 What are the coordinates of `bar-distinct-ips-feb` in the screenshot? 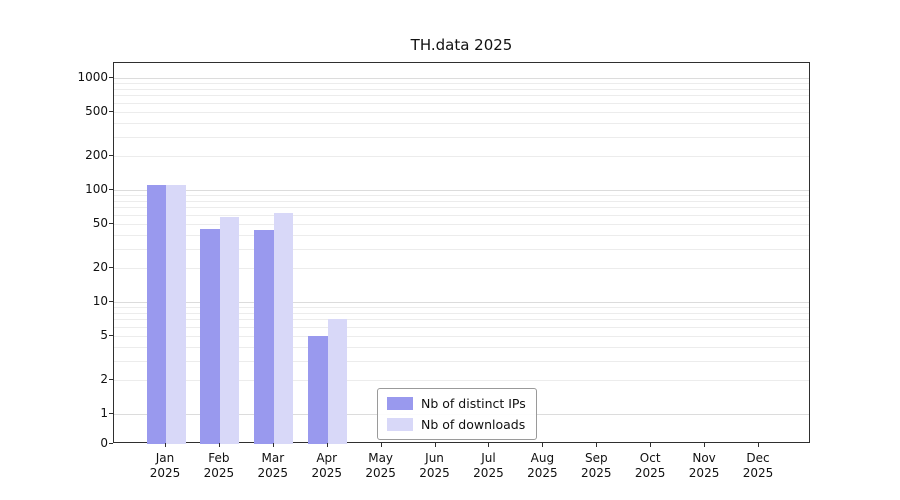 It's located at (210, 336).